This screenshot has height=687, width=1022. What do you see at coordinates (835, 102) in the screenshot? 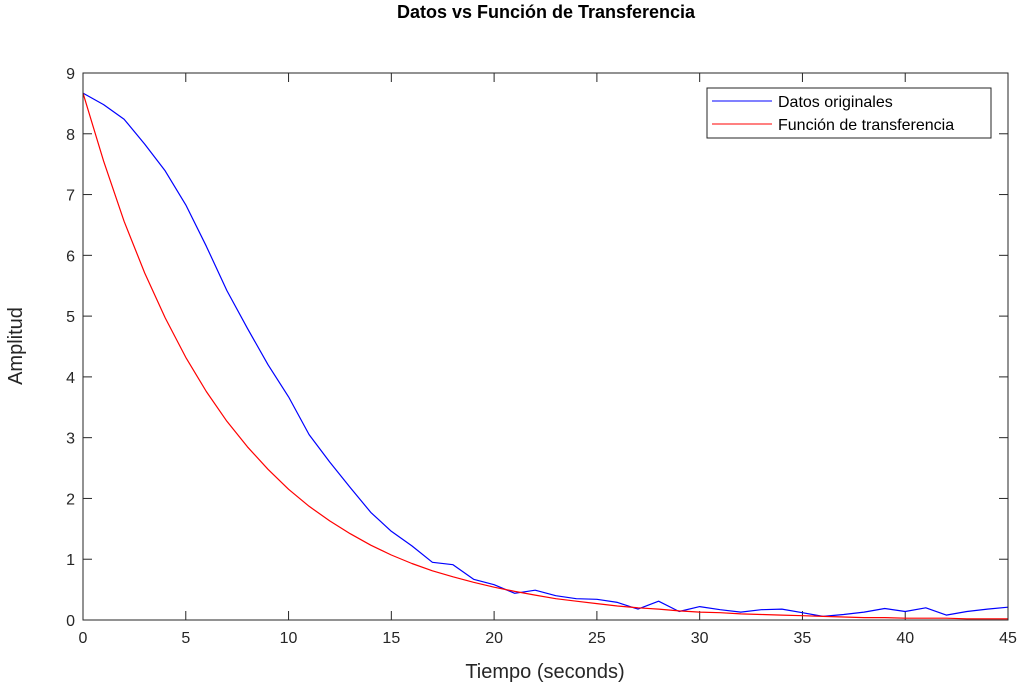
I see `legend-label-datos-originales: Datos originales` at bounding box center [835, 102].